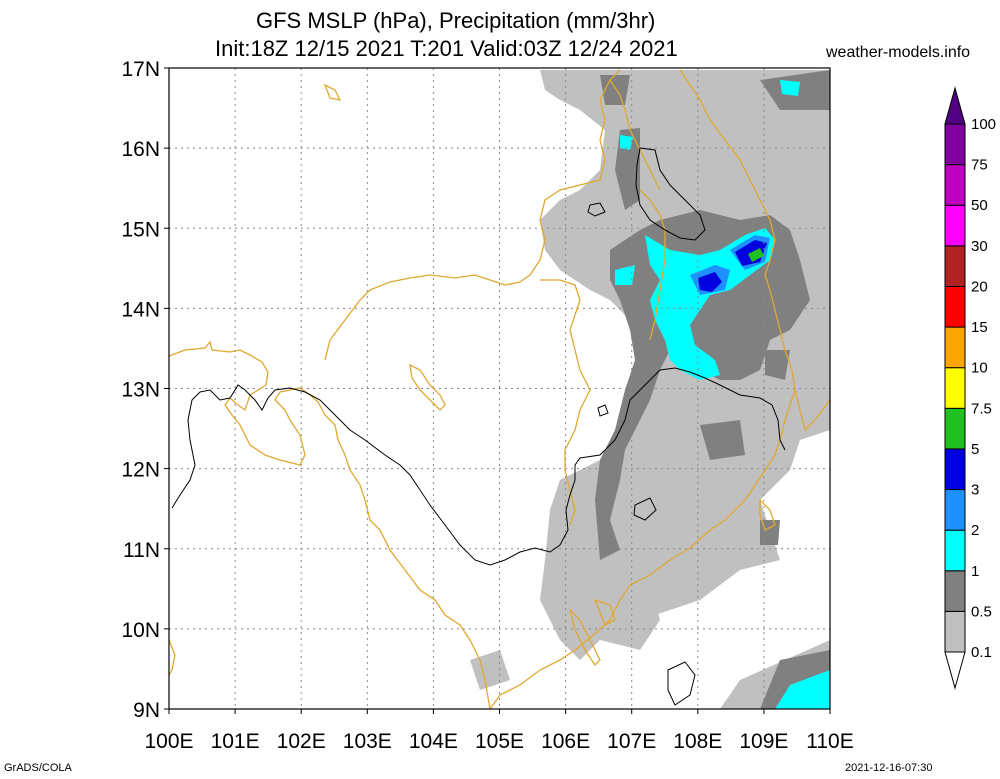 Image resolution: width=1000 pixels, height=779 pixels. Describe the element at coordinates (565, 741) in the screenshot. I see `lon-label: 106E` at that location.